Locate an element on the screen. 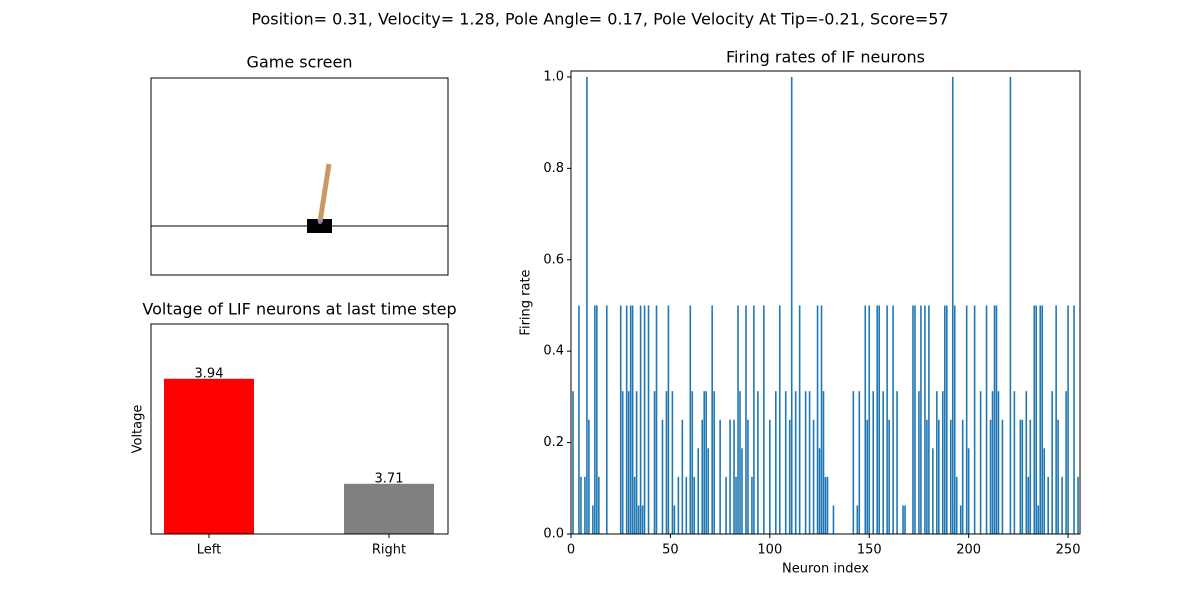  cart is located at coordinates (319, 226).